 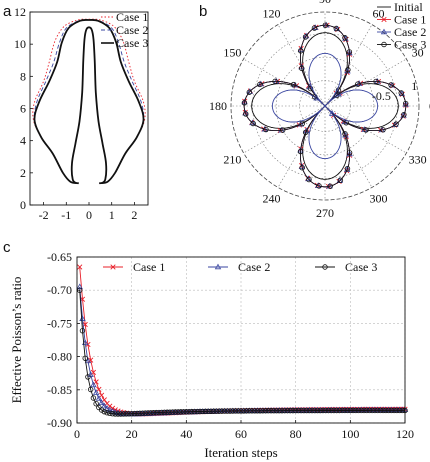 What do you see at coordinates (59, 290) in the screenshot?
I see `c-ytick-label: -0.70` at bounding box center [59, 290].